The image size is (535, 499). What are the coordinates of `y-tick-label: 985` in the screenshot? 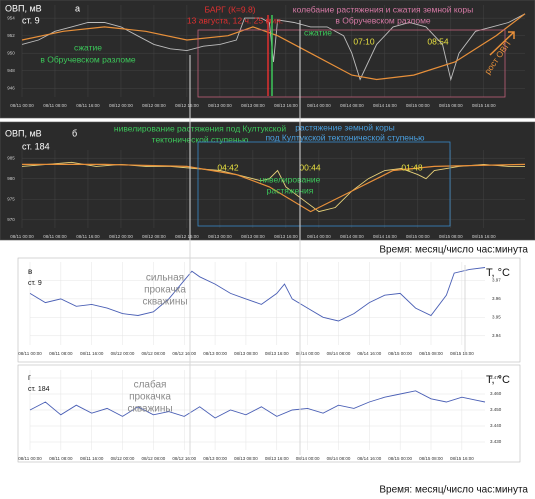 It's located at (11, 157).